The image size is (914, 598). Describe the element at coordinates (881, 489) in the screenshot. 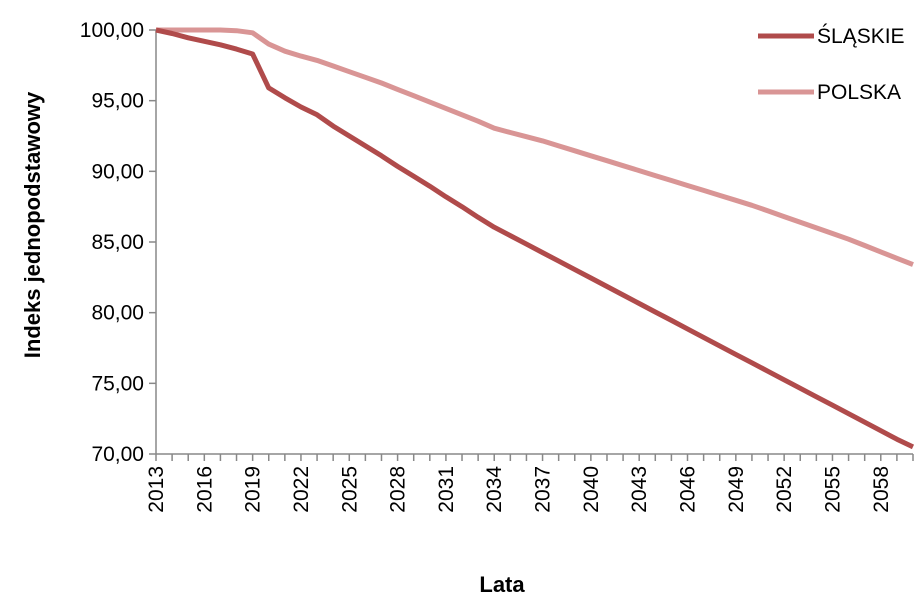

I see `x-tick-label: 2058` at that location.